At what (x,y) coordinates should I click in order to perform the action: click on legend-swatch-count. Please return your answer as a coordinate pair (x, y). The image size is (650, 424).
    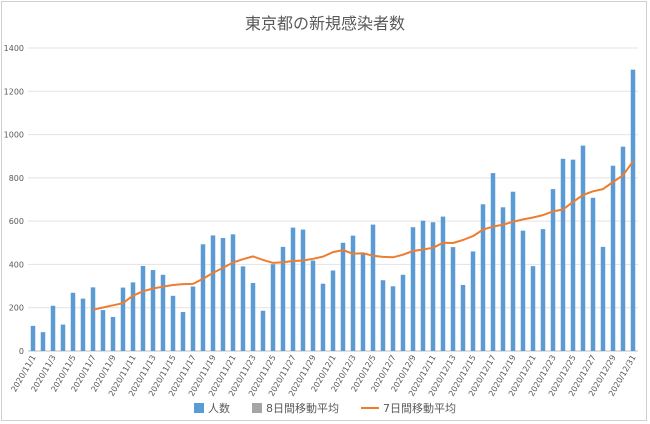
    Looking at the image, I should click on (199, 408).